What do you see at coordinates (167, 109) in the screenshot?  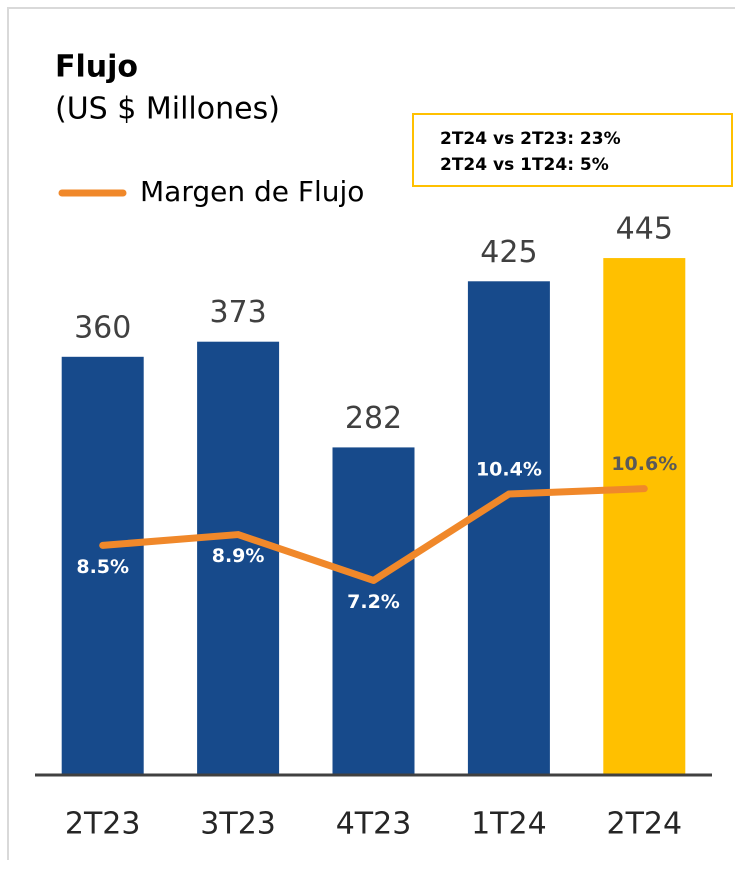 I see `chart-subtitle: (US $ Millones)` at bounding box center [167, 109].